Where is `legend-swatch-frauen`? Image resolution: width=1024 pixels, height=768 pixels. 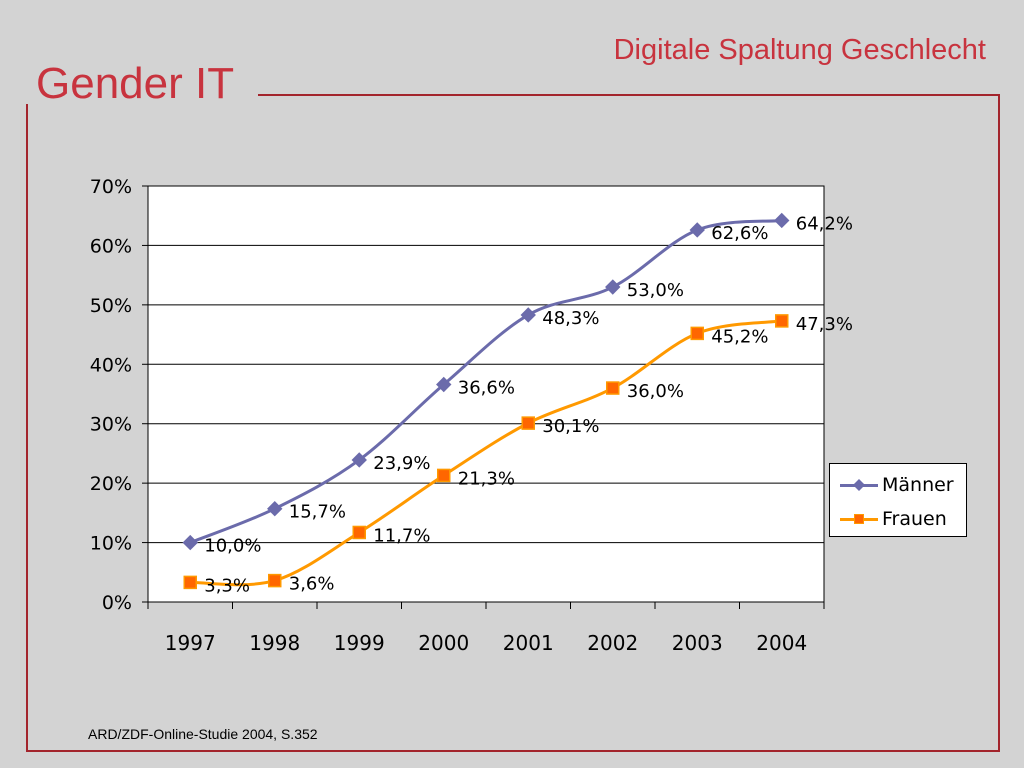
legend-swatch-frauen is located at coordinates (859, 519).